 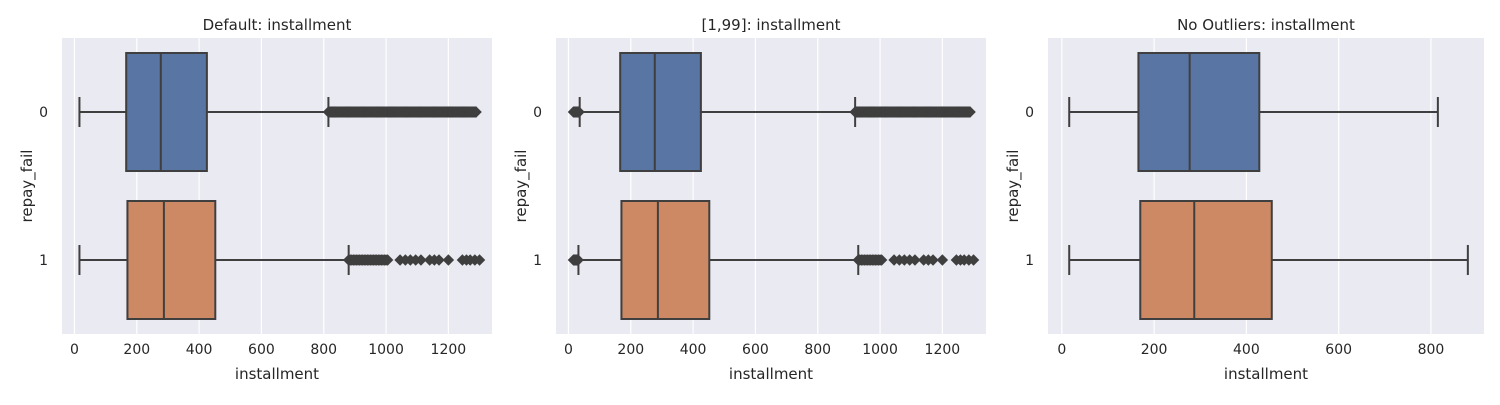 I want to click on subplot-title: Default: installment, so click(x=277, y=25).